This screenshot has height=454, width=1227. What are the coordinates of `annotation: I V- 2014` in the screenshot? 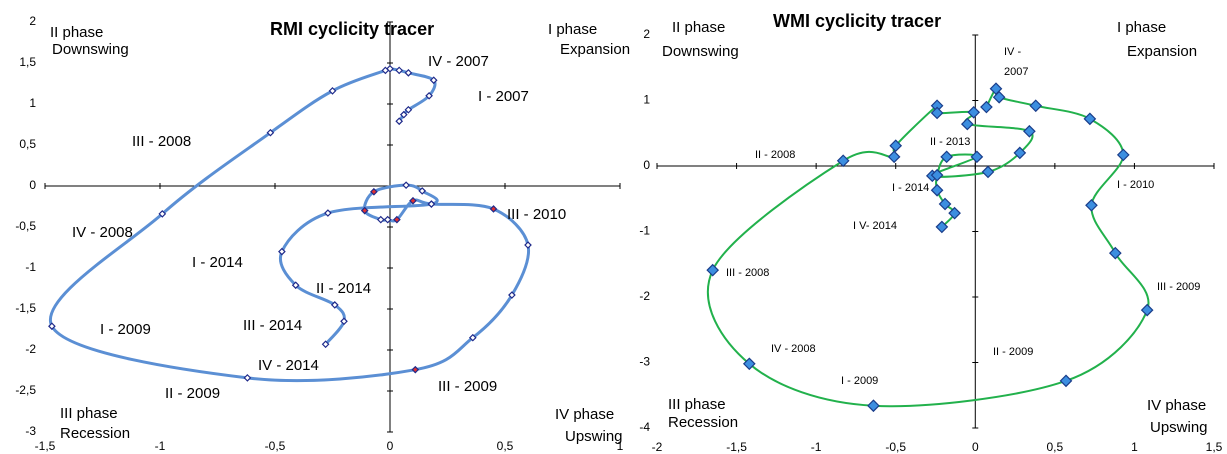 It's located at (875, 226).